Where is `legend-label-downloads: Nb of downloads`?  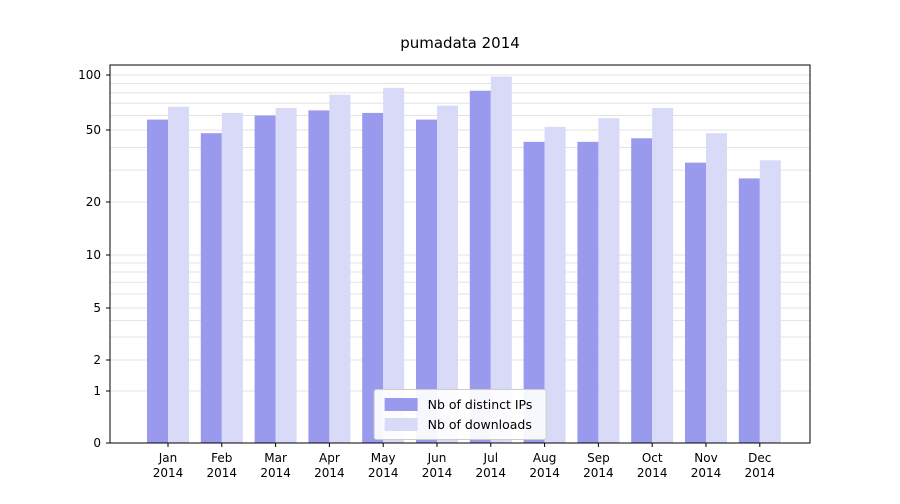
legend-label-downloads: Nb of downloads is located at coordinates (479, 424).